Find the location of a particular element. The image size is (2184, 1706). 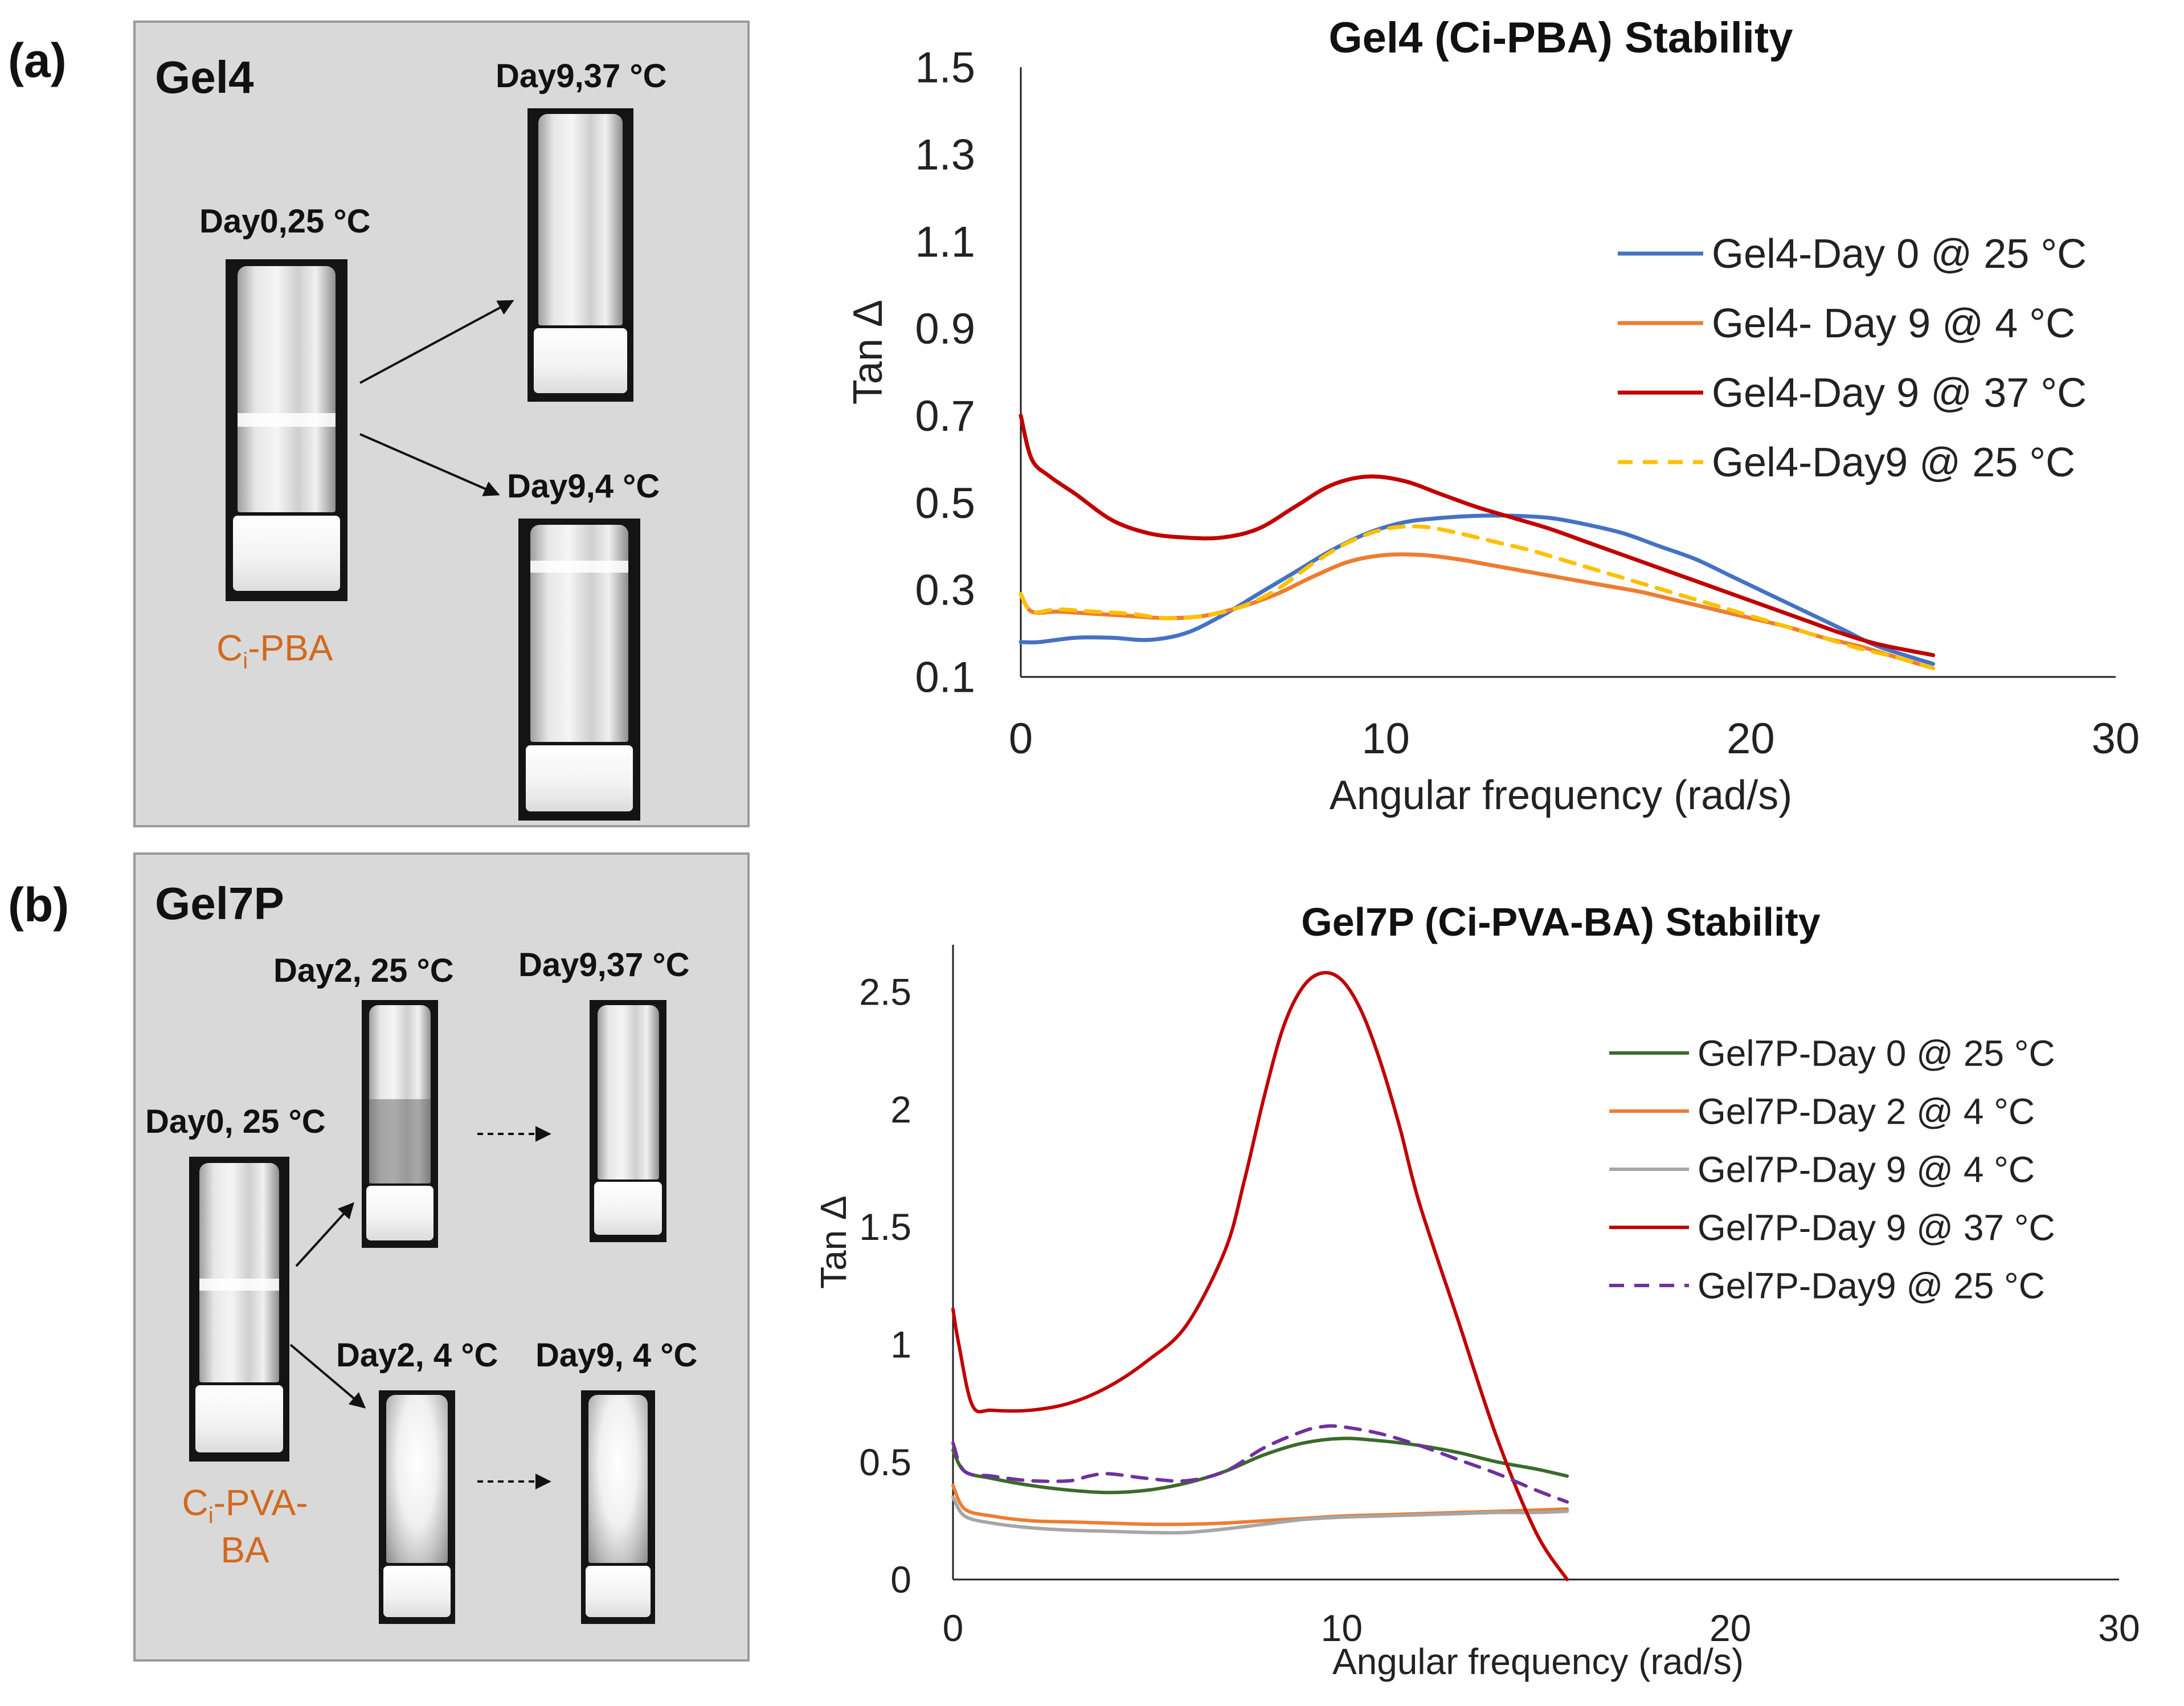

chart-b-x-tick: 30 is located at coordinates (2119, 1628).